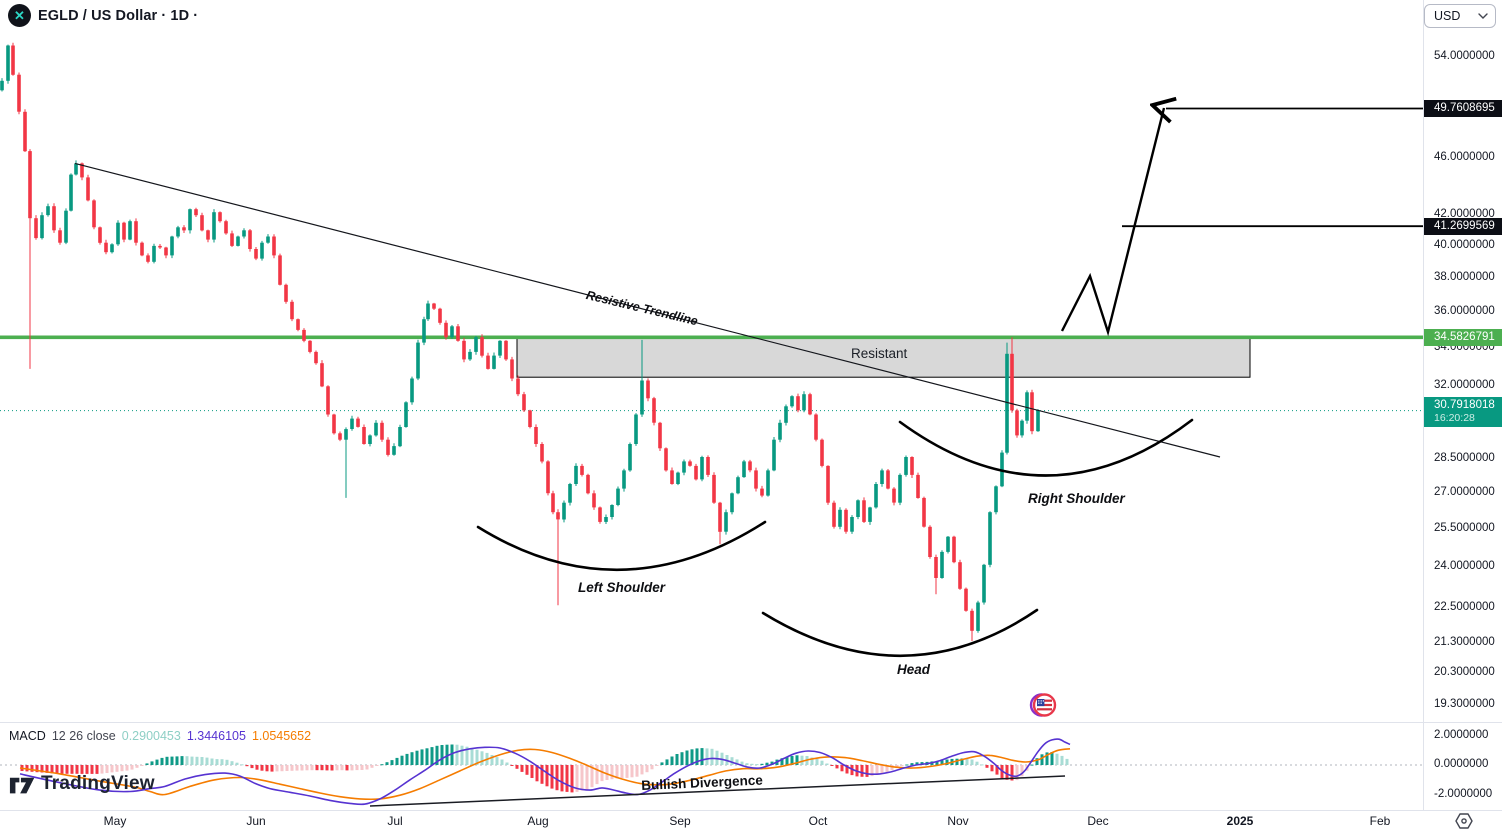 The width and height of the screenshot is (1502, 831). I want to click on time-label: Dec, so click(1098, 821).